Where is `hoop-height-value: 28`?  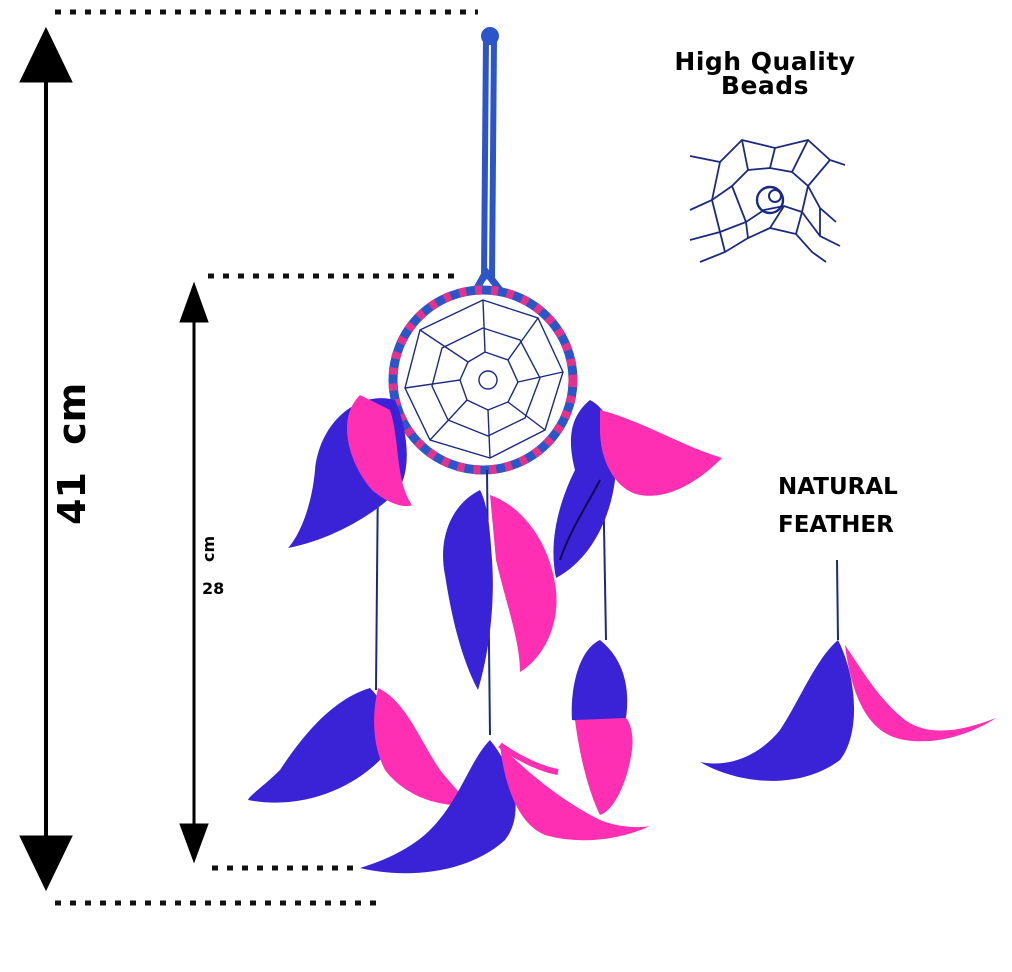
hoop-height-value: 28 is located at coordinates (213, 588).